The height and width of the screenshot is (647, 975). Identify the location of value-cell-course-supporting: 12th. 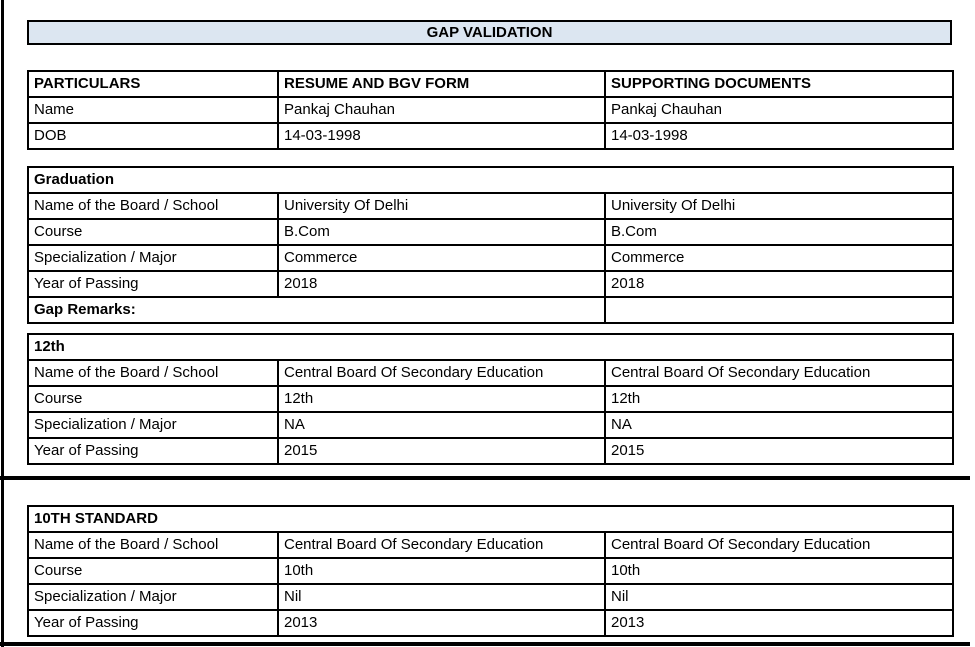
(779, 399).